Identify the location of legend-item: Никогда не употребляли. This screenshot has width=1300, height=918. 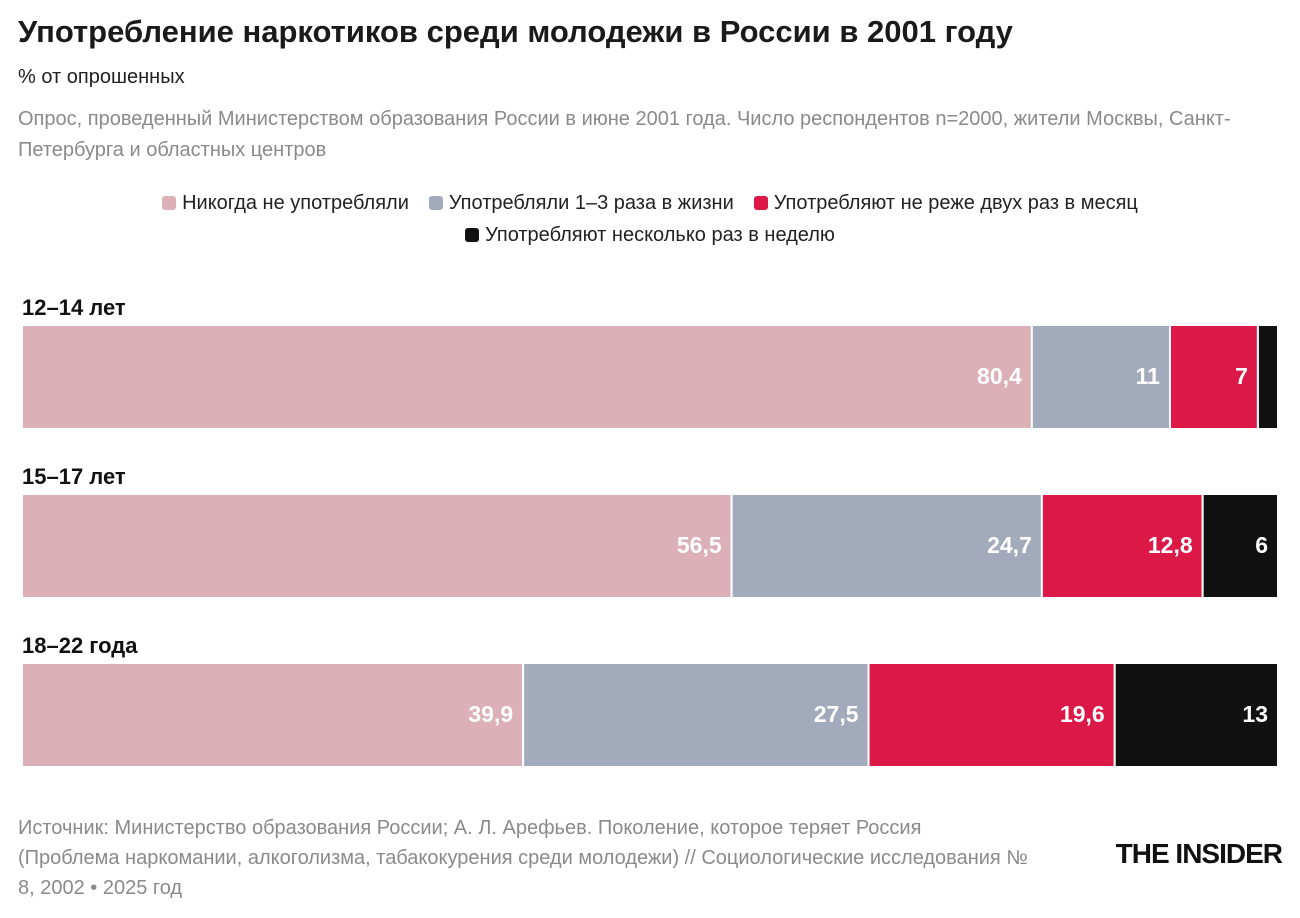
(285, 203).